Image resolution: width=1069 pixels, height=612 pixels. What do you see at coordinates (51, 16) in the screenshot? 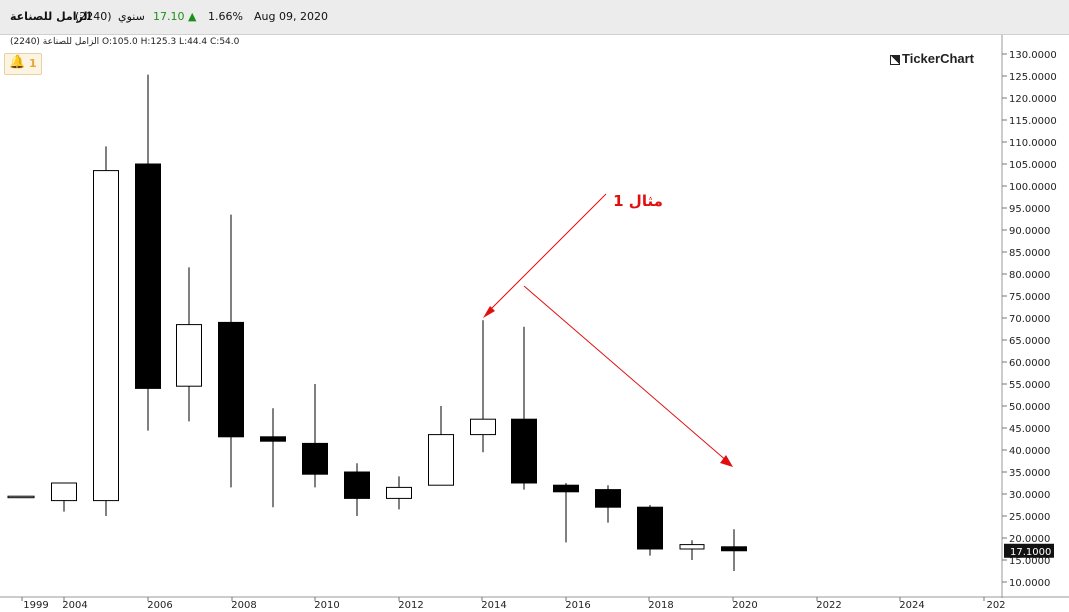
I see `stock-name: الزامل للصناعة` at bounding box center [51, 16].